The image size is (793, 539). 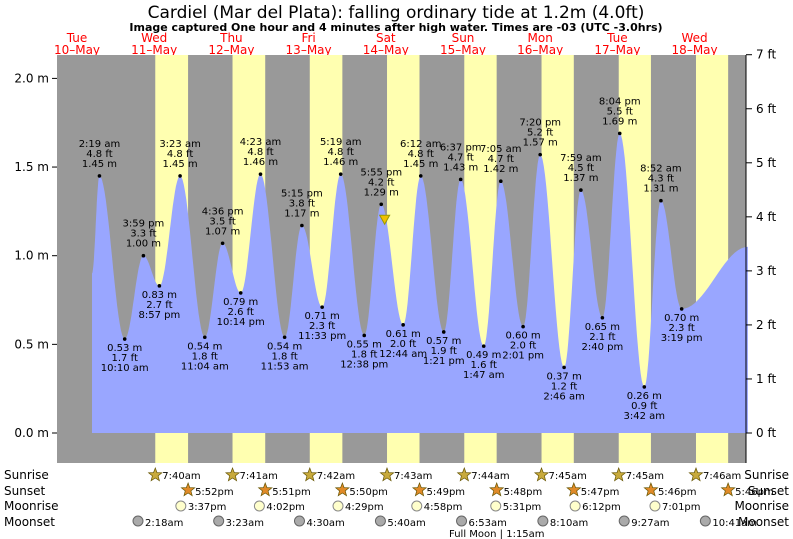 What do you see at coordinates (77, 38) in the screenshot?
I see `day-name: Tue` at bounding box center [77, 38].